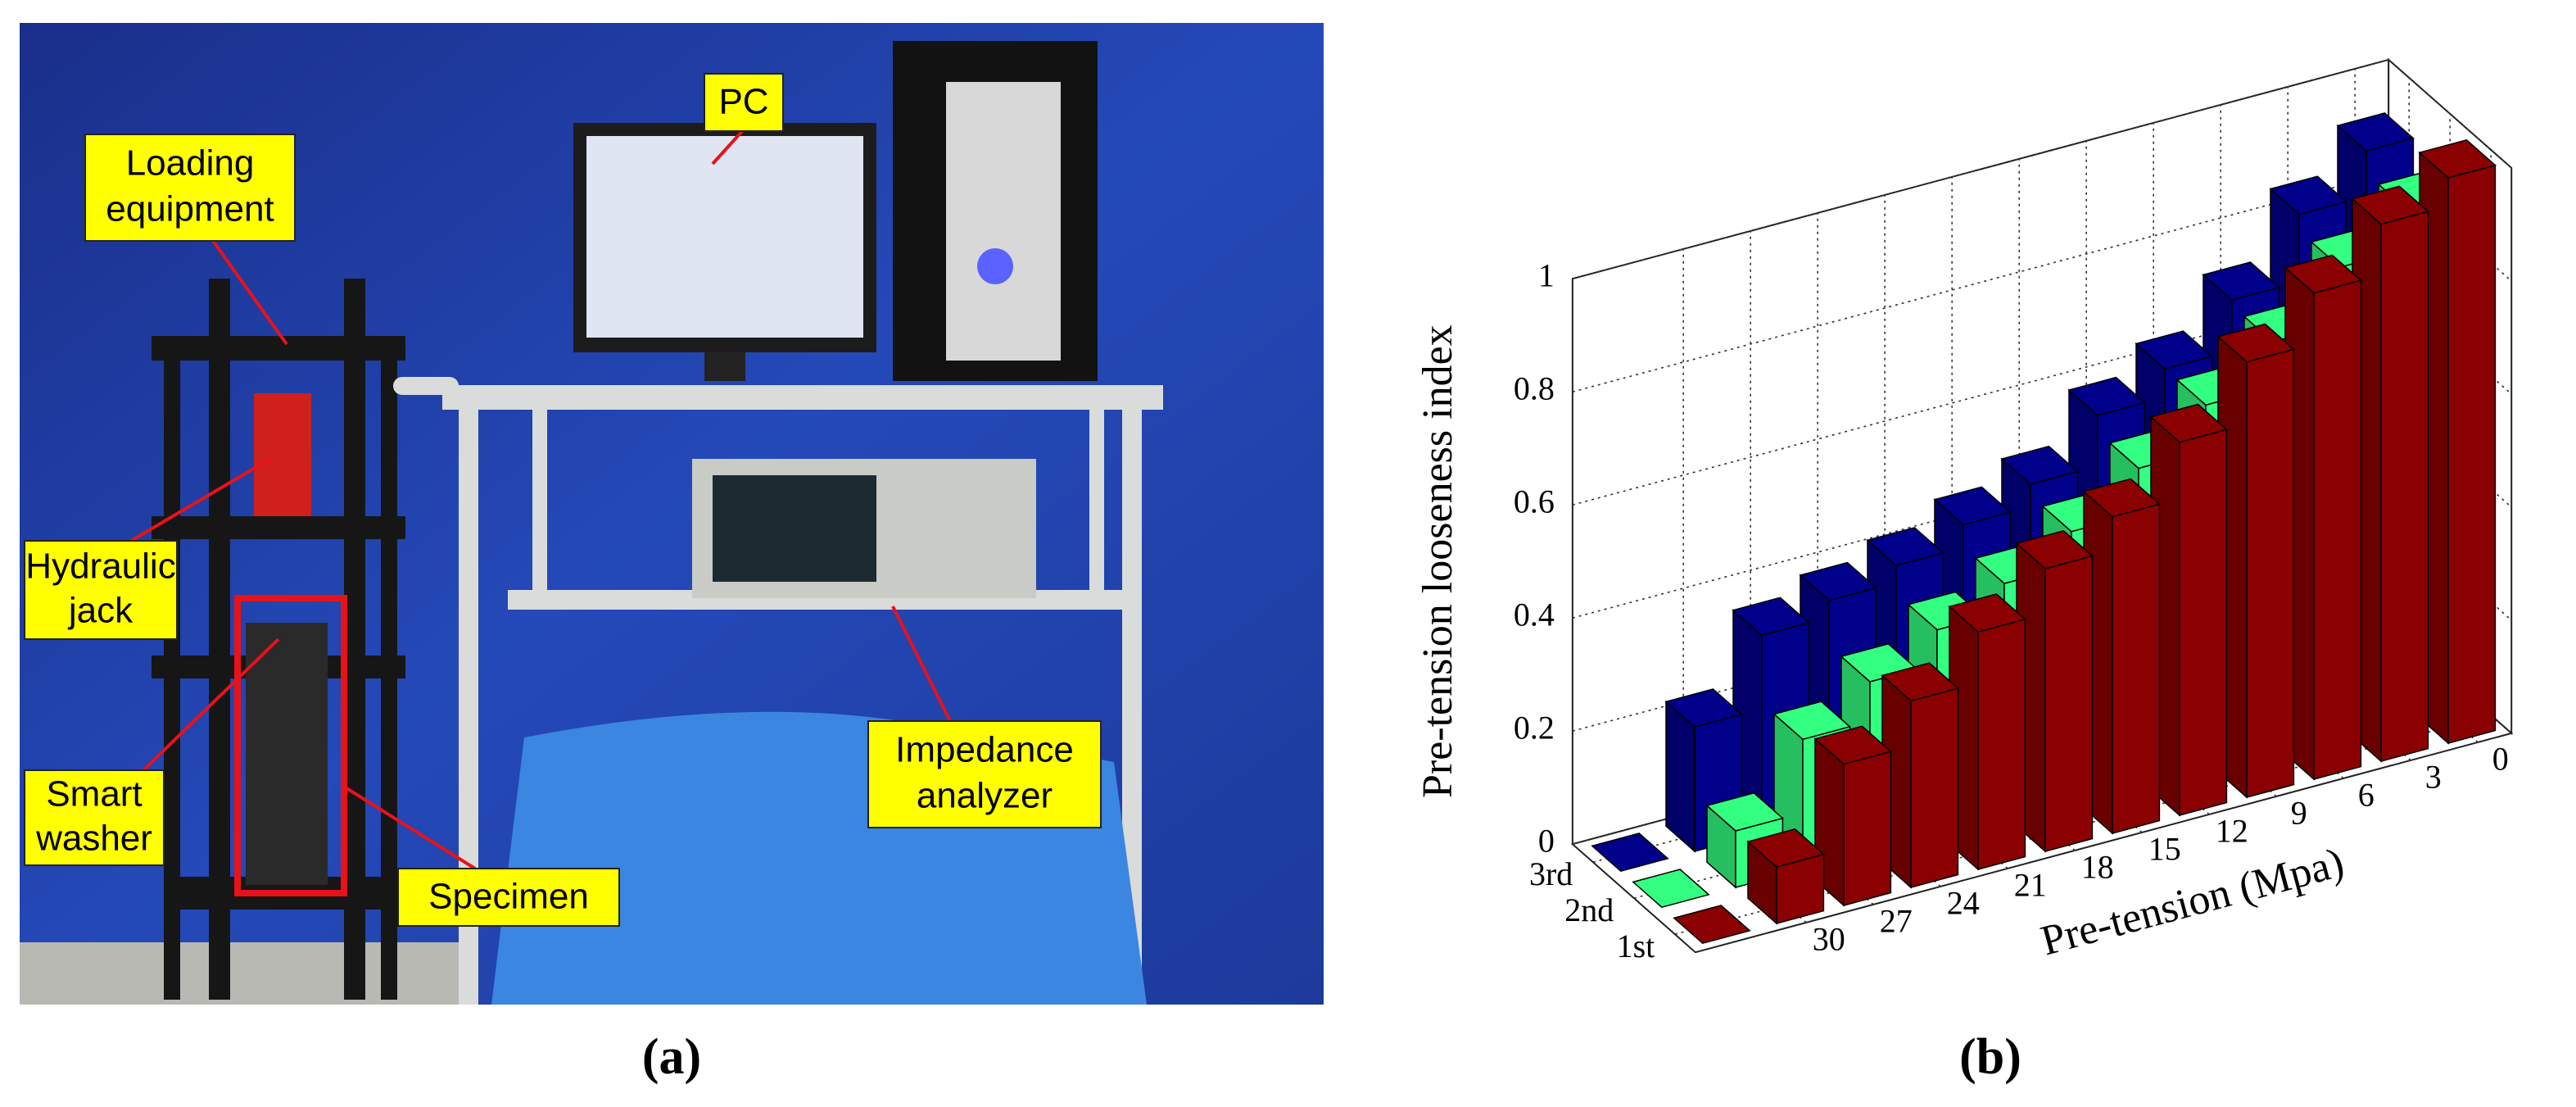 This screenshot has height=1107, width=2576. I want to click on label: PC, so click(743, 102).